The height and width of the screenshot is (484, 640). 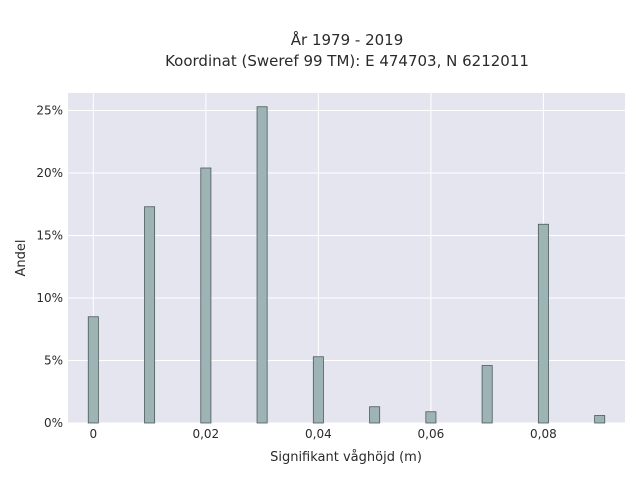 What do you see at coordinates (543, 434) in the screenshot?
I see `x-tick-label: 0,08` at bounding box center [543, 434].